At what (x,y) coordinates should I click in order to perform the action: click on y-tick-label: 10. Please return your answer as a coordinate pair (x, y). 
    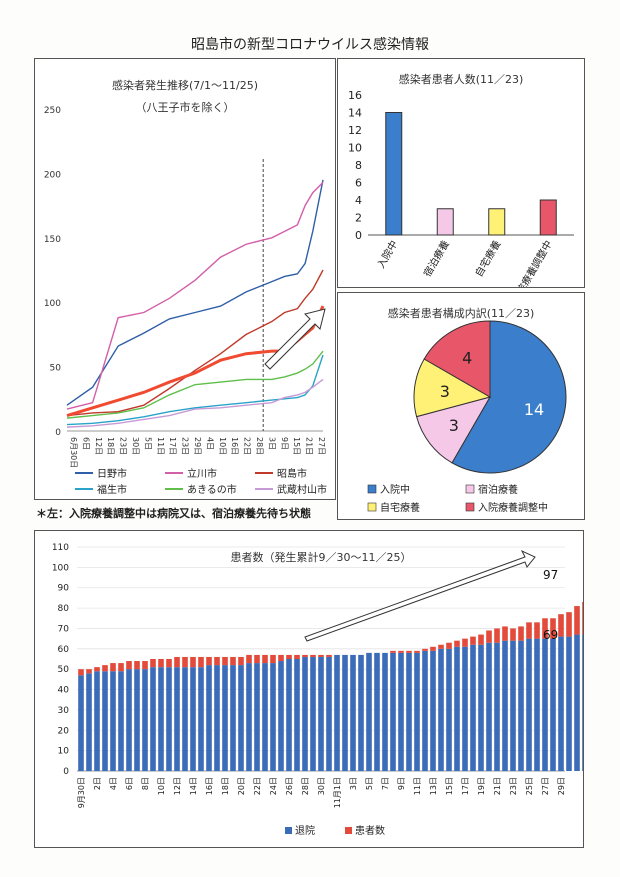
    Looking at the image, I should click on (64, 752).